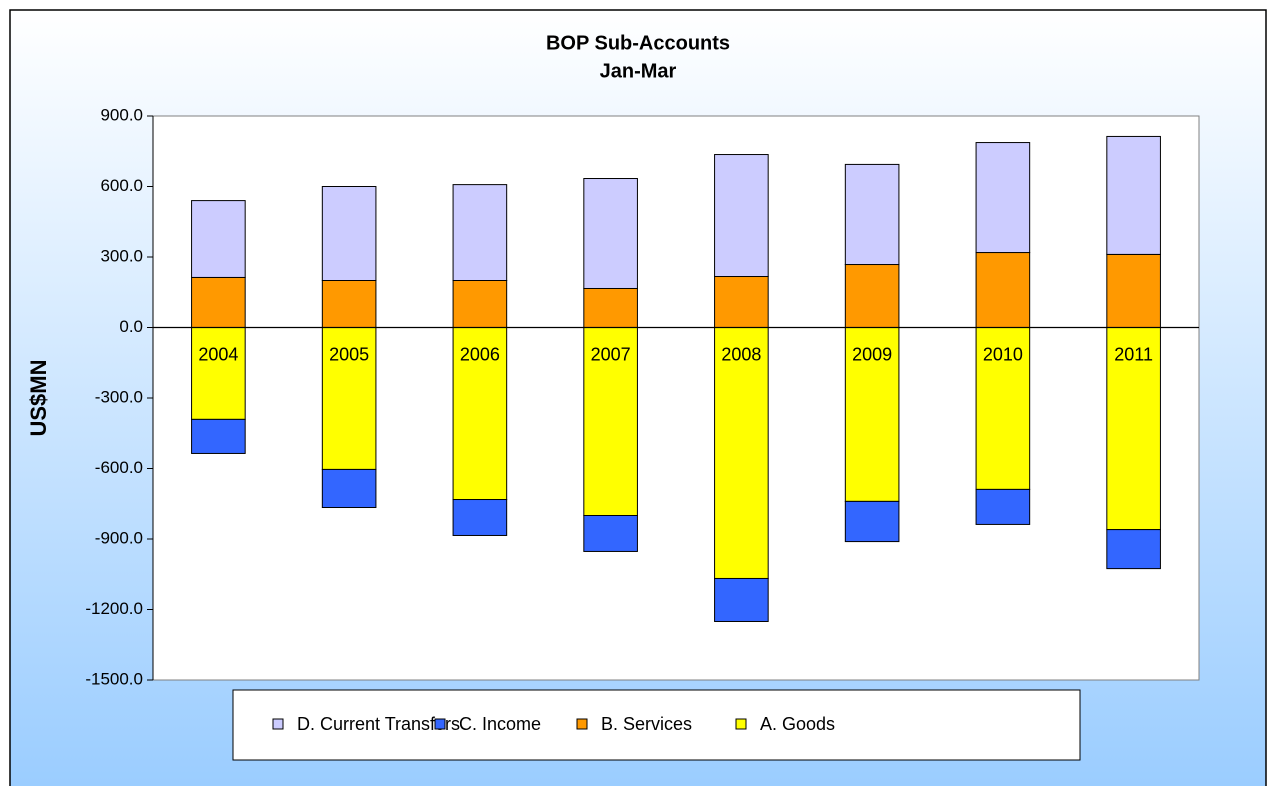  What do you see at coordinates (349, 354) in the screenshot?
I see `x-tick-label: 2005` at bounding box center [349, 354].